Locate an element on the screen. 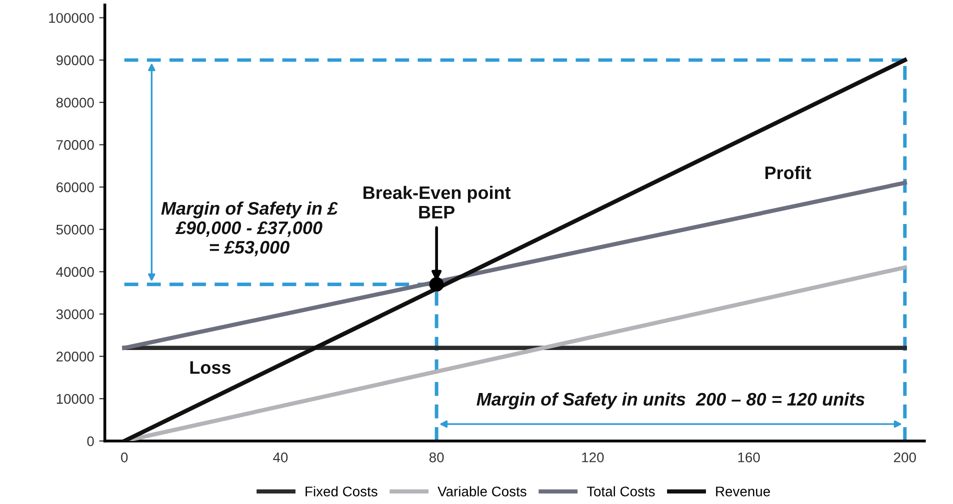  annotation: Loss is located at coordinates (210, 367).